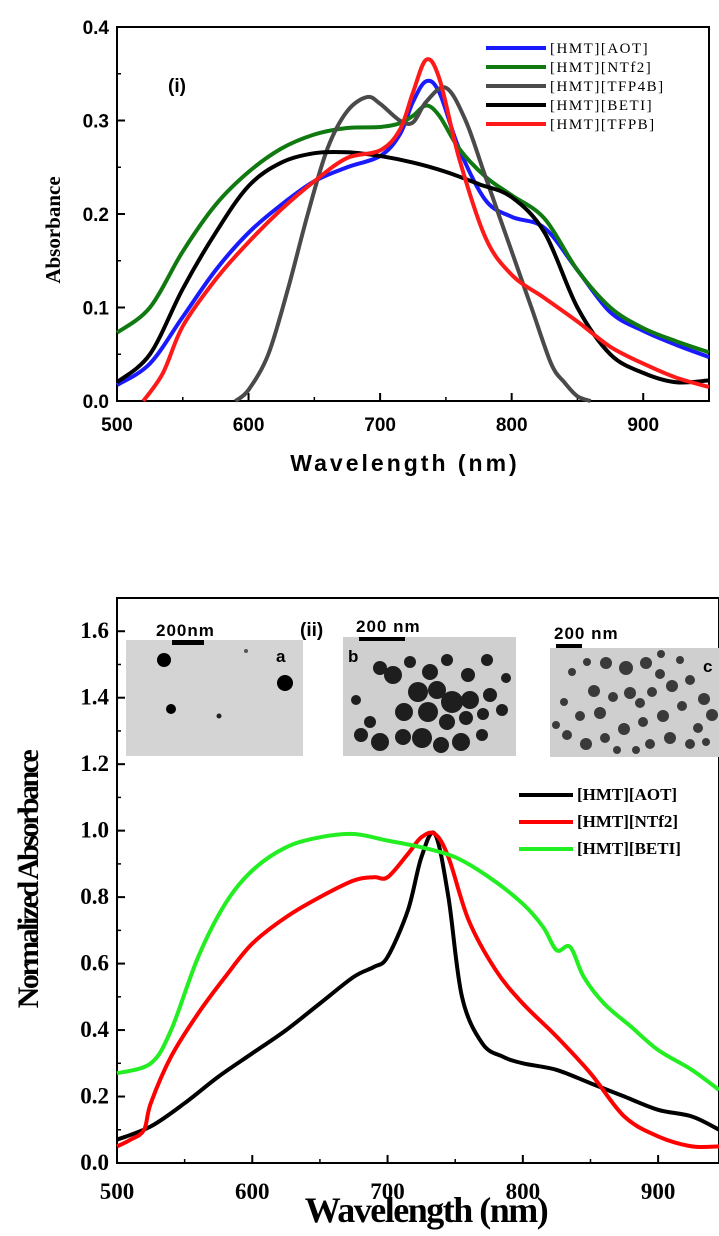  I want to click on y-tick-label: 1.2, so click(94, 763).